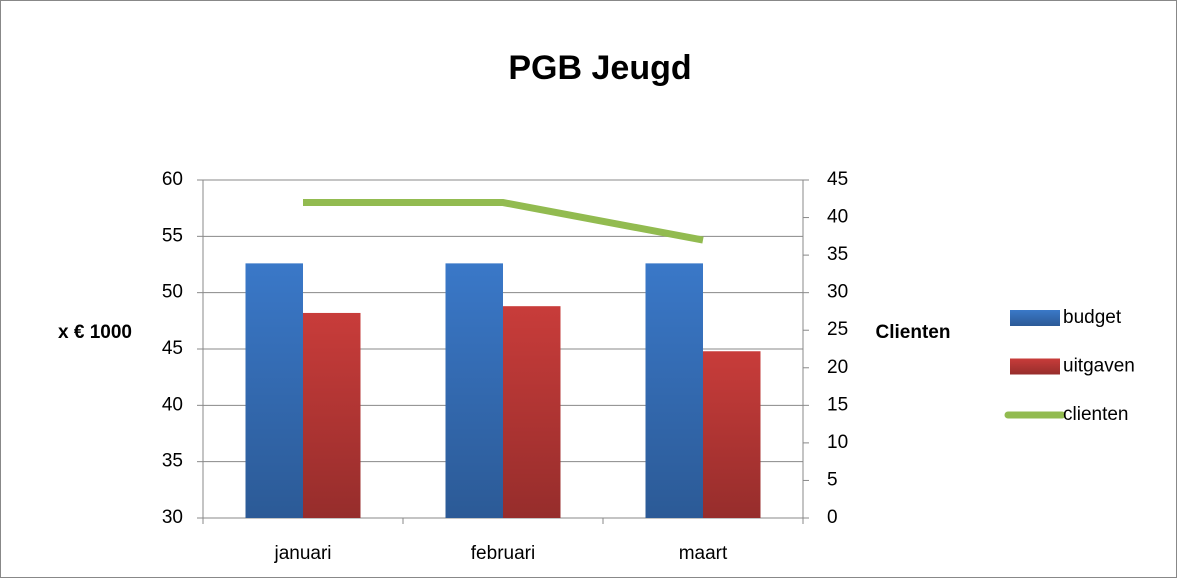 The image size is (1177, 578). I want to click on y-tick-label: 50, so click(172, 292).